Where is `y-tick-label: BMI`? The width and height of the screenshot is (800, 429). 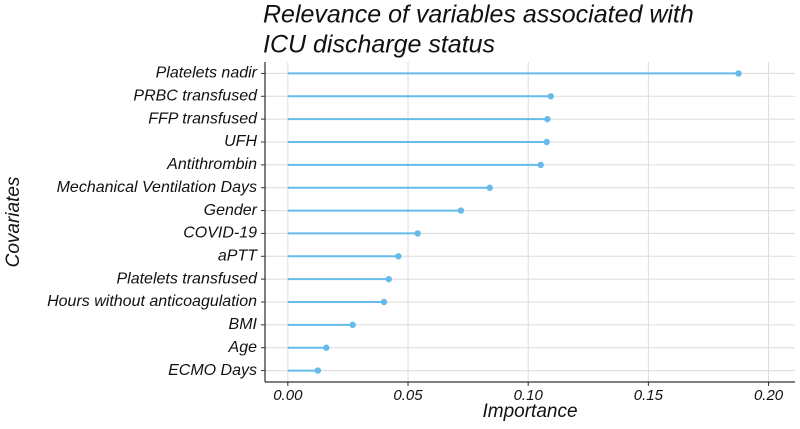 y-tick-label: BMI is located at coordinates (243, 324).